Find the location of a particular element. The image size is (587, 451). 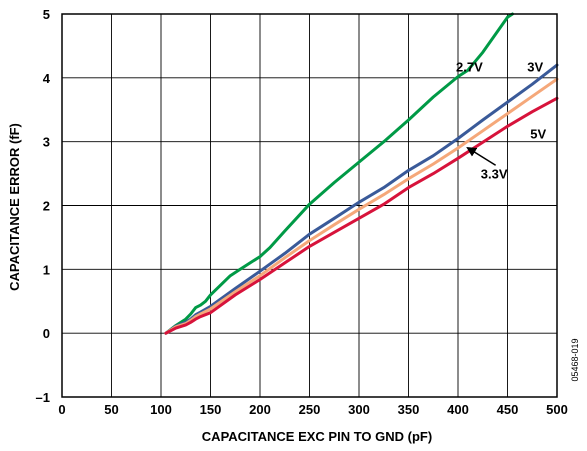

y-tick-label: 3 is located at coordinates (46, 142).